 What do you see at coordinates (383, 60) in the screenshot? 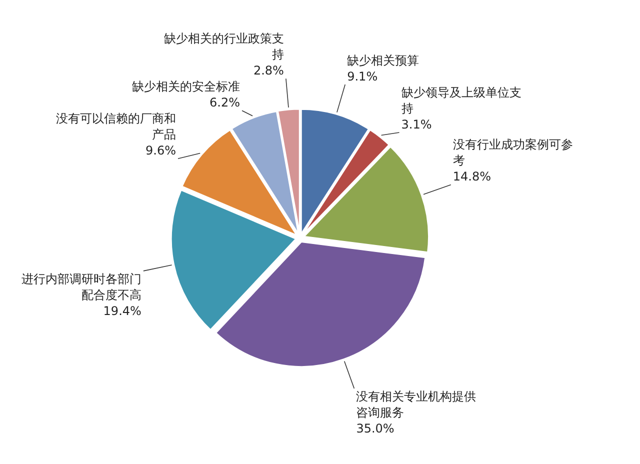
I see `slice-label: 缺少相关预算` at bounding box center [383, 60].